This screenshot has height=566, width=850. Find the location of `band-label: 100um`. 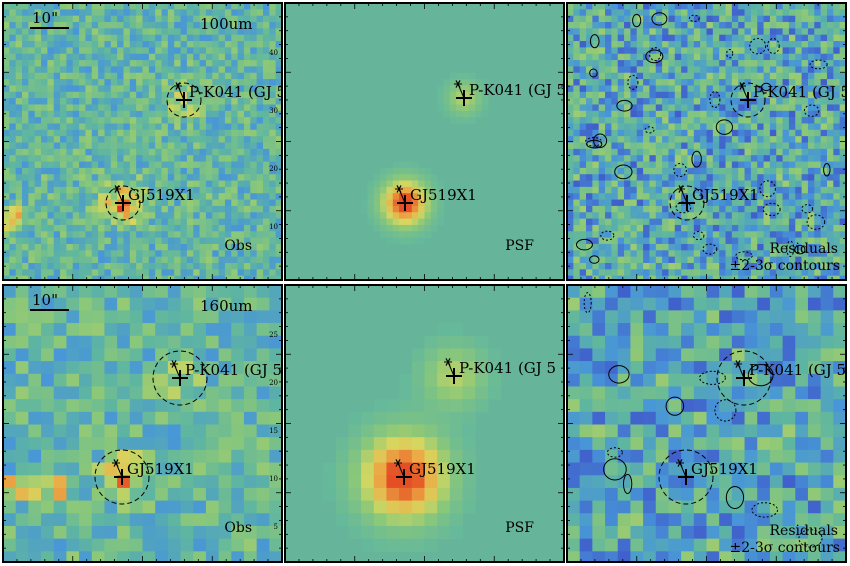

band-label: 100um is located at coordinates (226, 24).